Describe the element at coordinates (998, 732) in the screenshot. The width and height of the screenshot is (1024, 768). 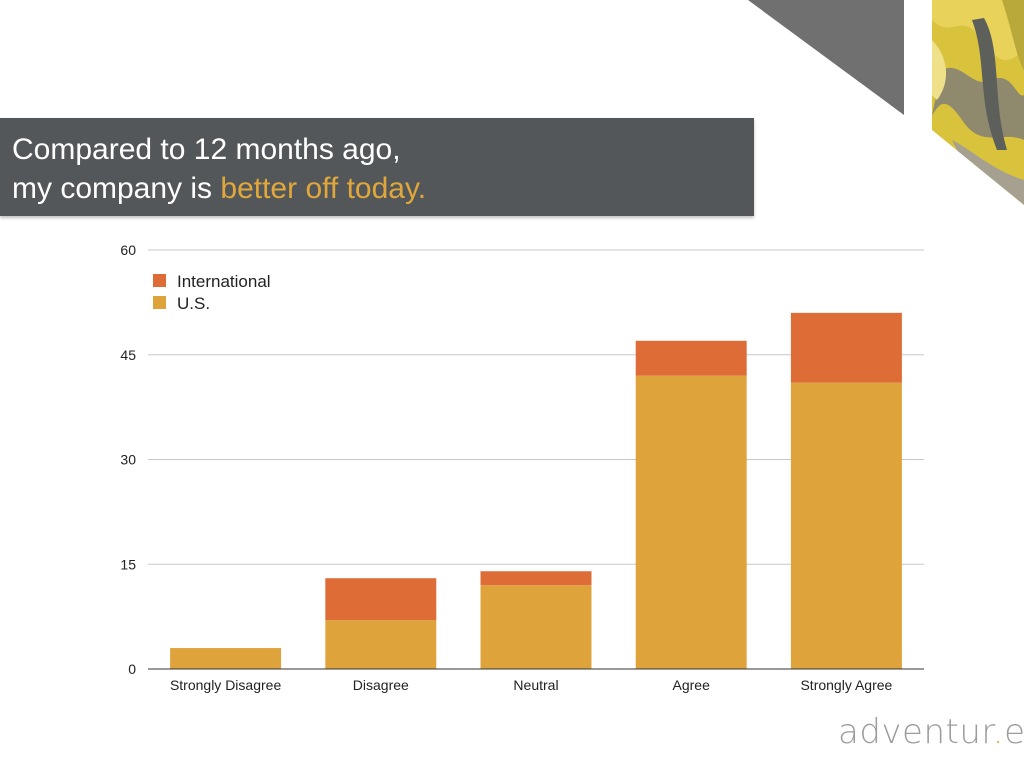
I see `brand-text-accent: .` at that location.